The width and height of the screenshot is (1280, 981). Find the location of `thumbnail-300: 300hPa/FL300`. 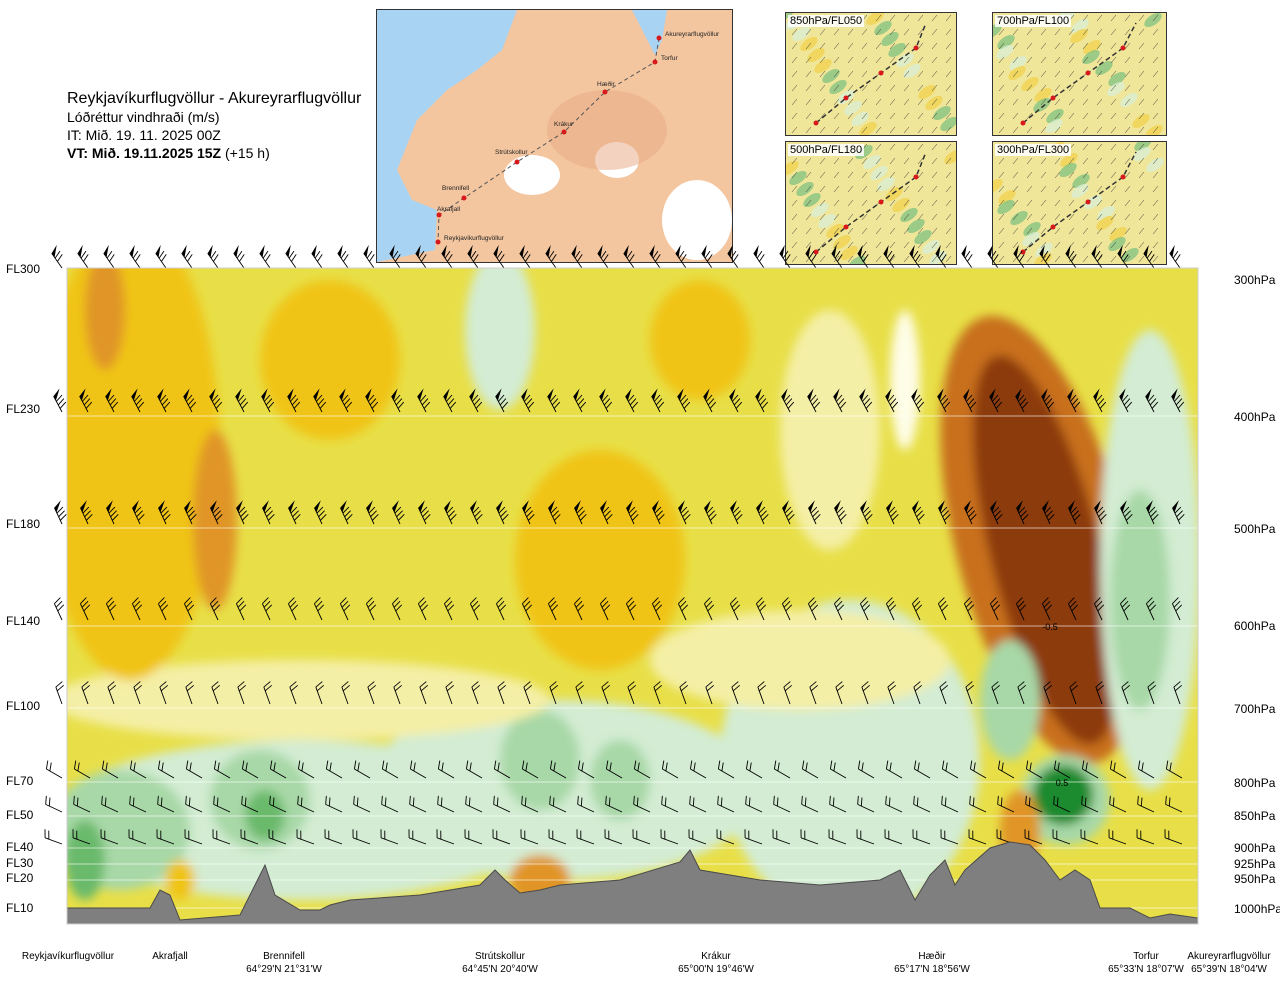

thumbnail-300: 300hPa/FL300 is located at coordinates (1079, 203).